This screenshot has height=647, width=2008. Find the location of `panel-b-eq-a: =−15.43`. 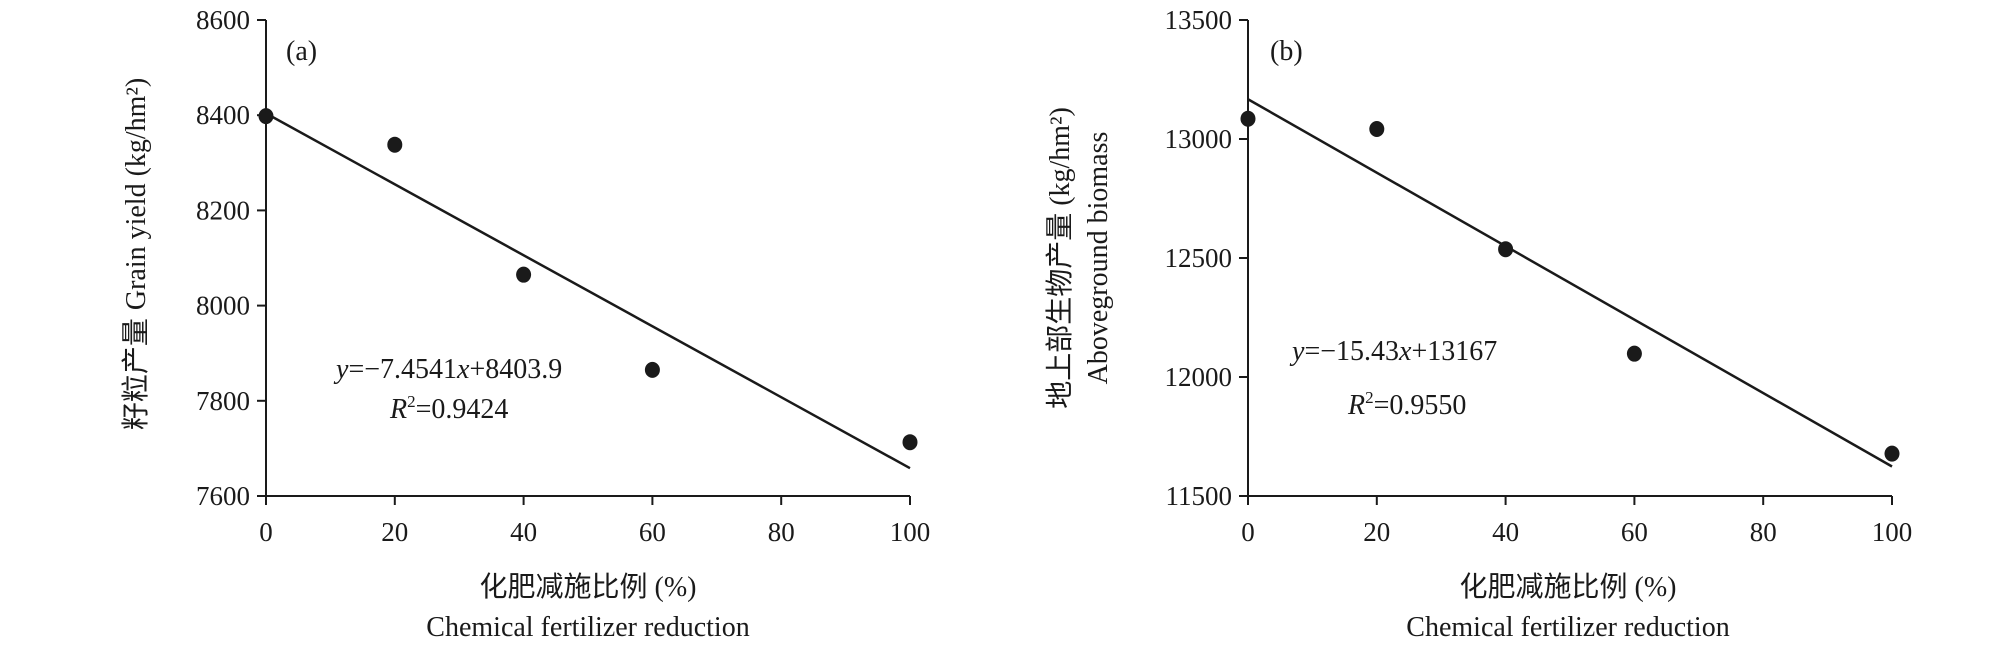

panel-b-eq-a: =−15.43 is located at coordinates (1351, 351).